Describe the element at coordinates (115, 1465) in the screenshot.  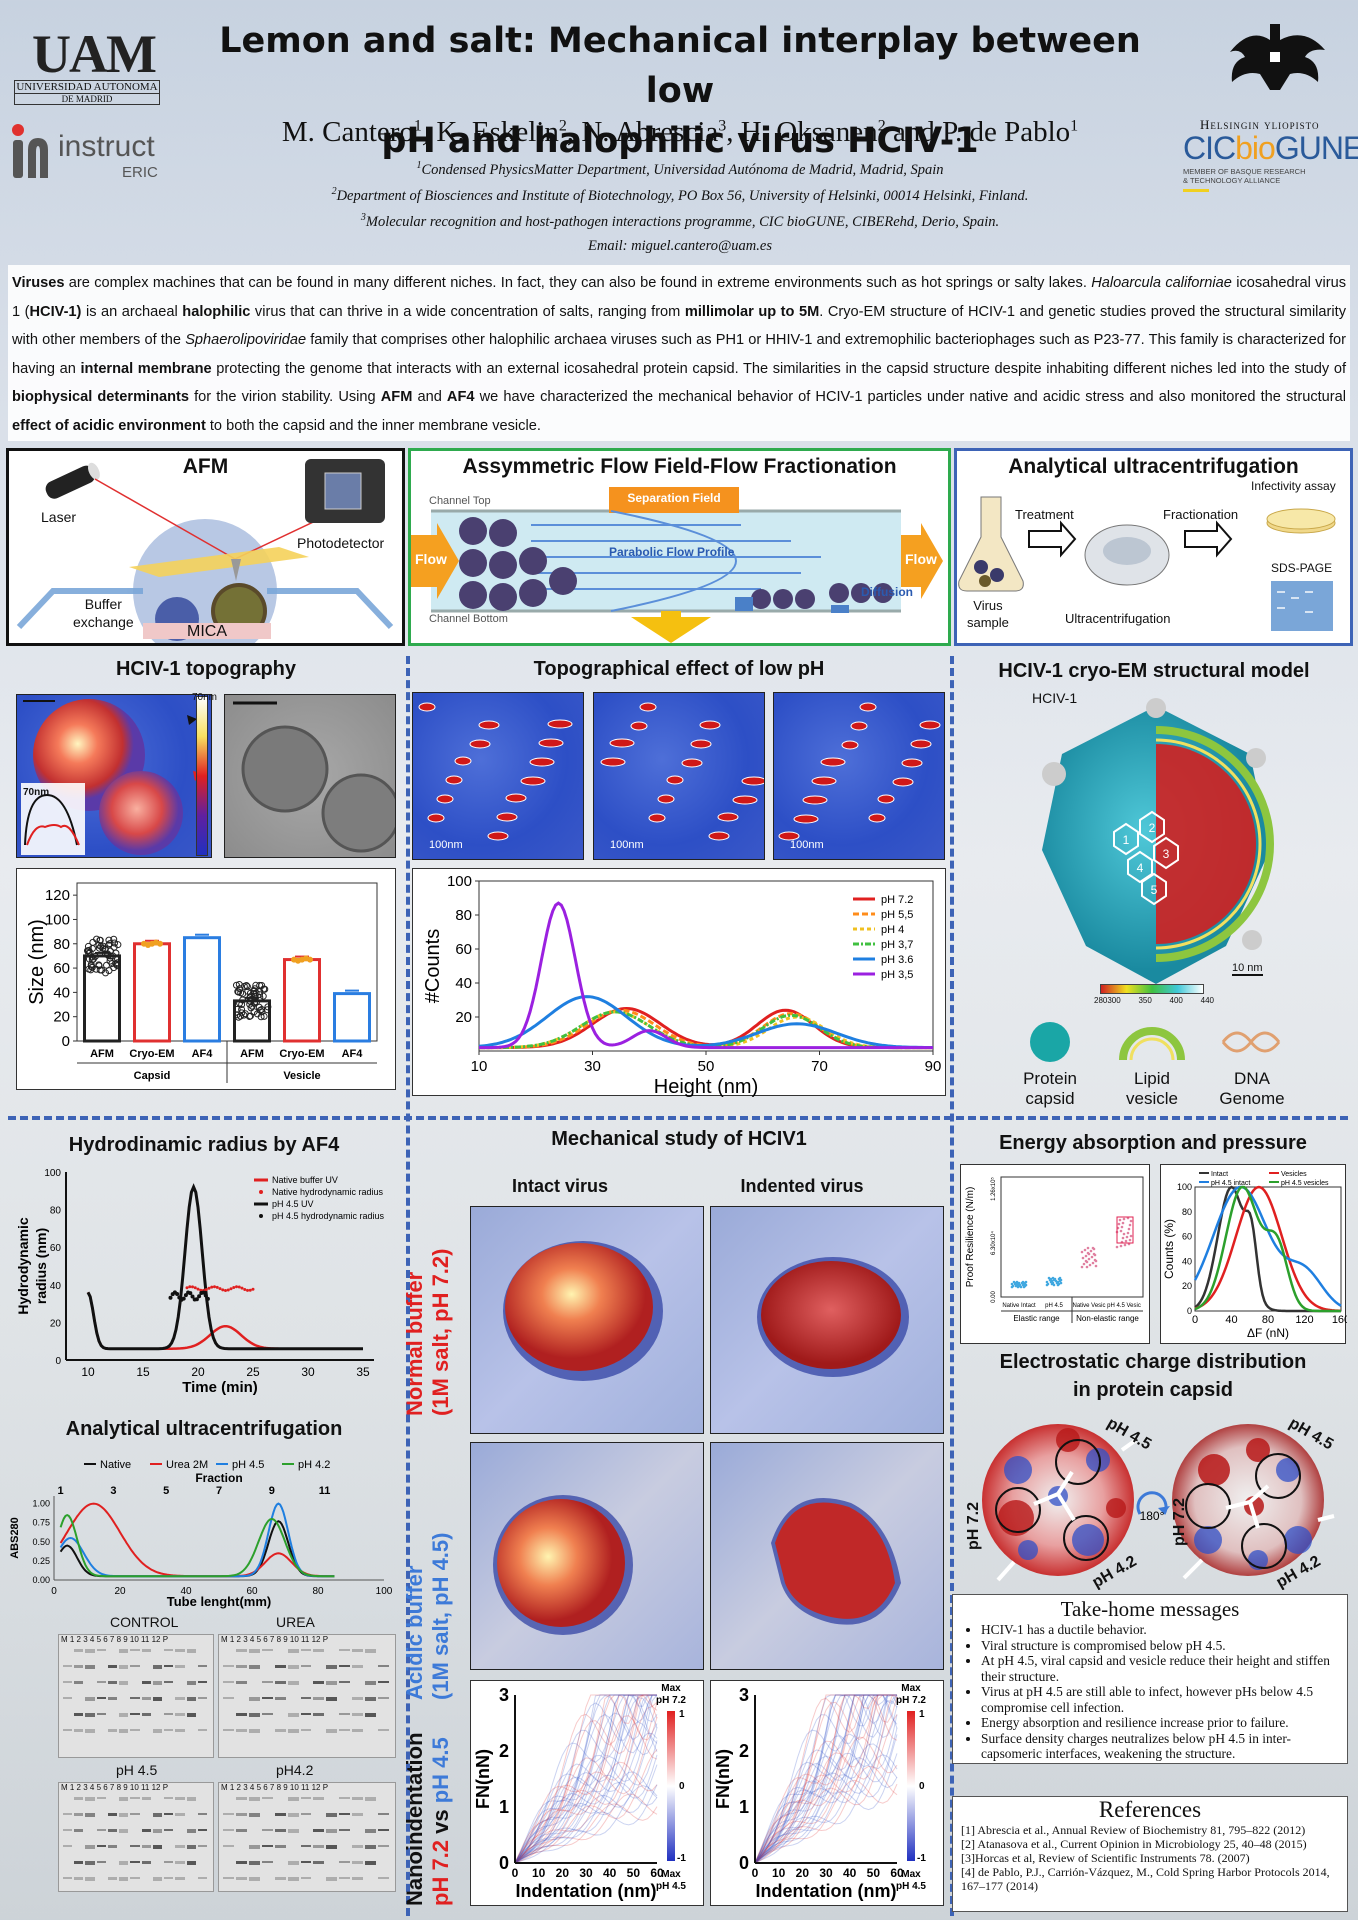
I see `legend-label: Native` at that location.